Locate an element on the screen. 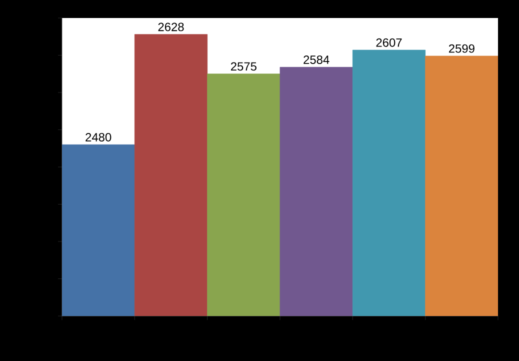 The height and width of the screenshot is (361, 519). data-label: 2480 is located at coordinates (99, 137).